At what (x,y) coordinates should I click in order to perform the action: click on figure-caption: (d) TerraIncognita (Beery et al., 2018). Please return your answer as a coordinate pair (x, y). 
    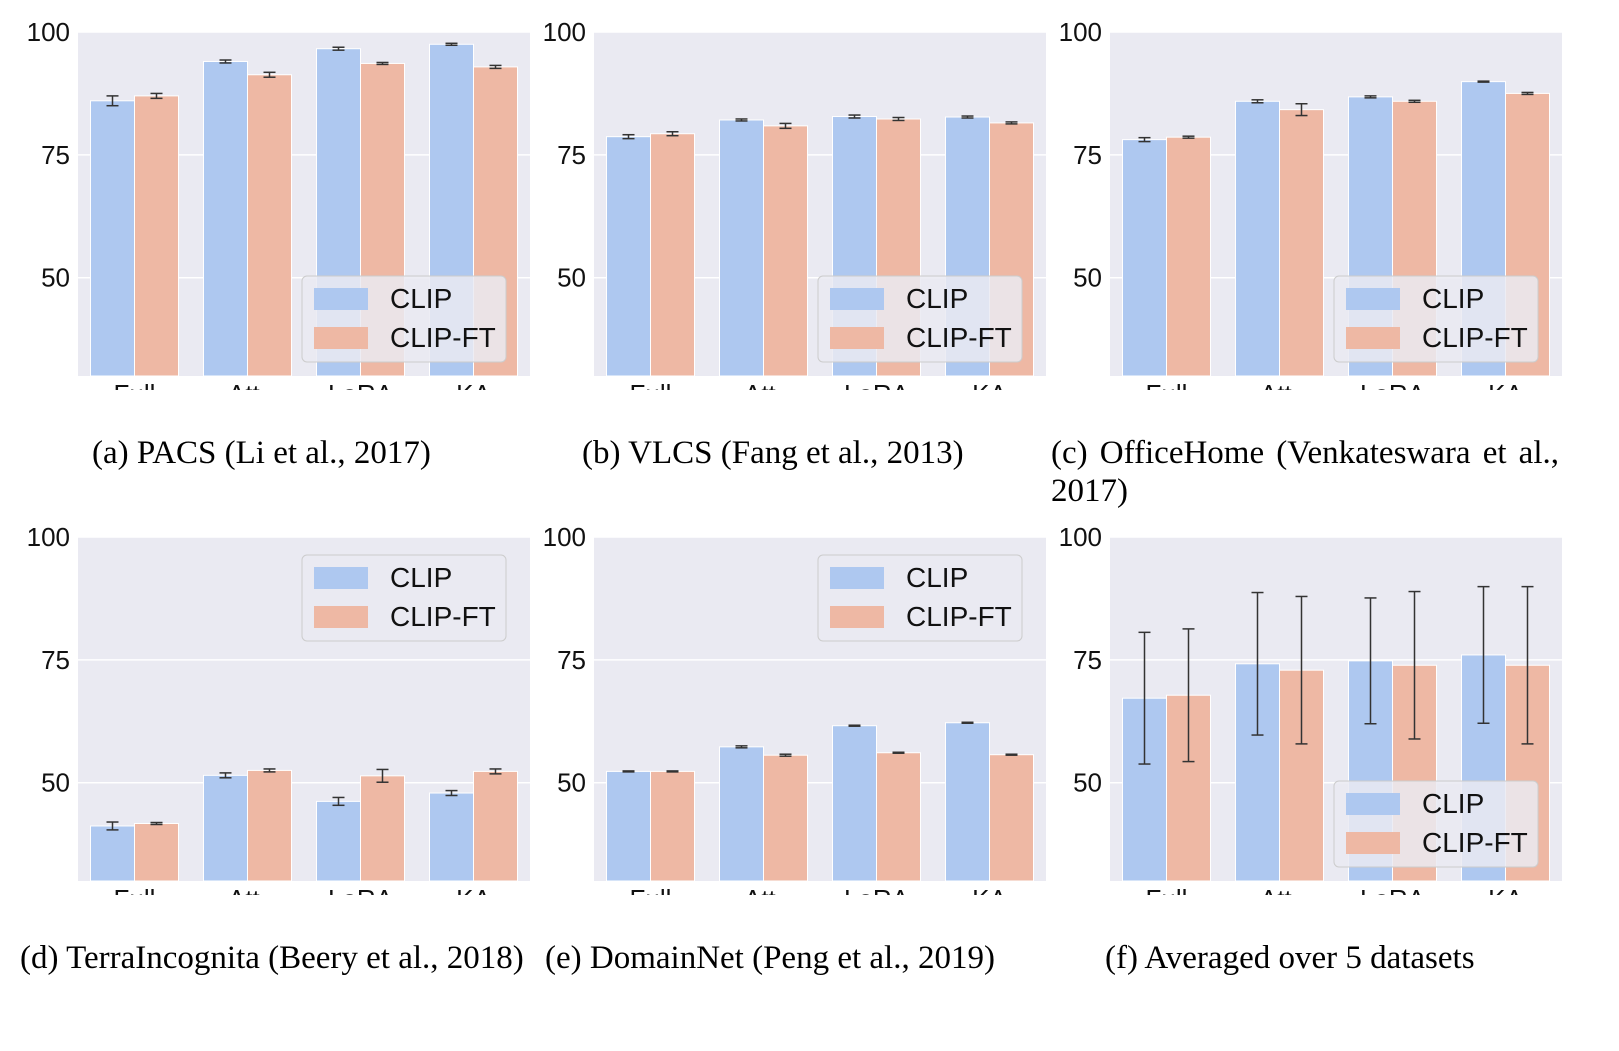
    Looking at the image, I should click on (272, 958).